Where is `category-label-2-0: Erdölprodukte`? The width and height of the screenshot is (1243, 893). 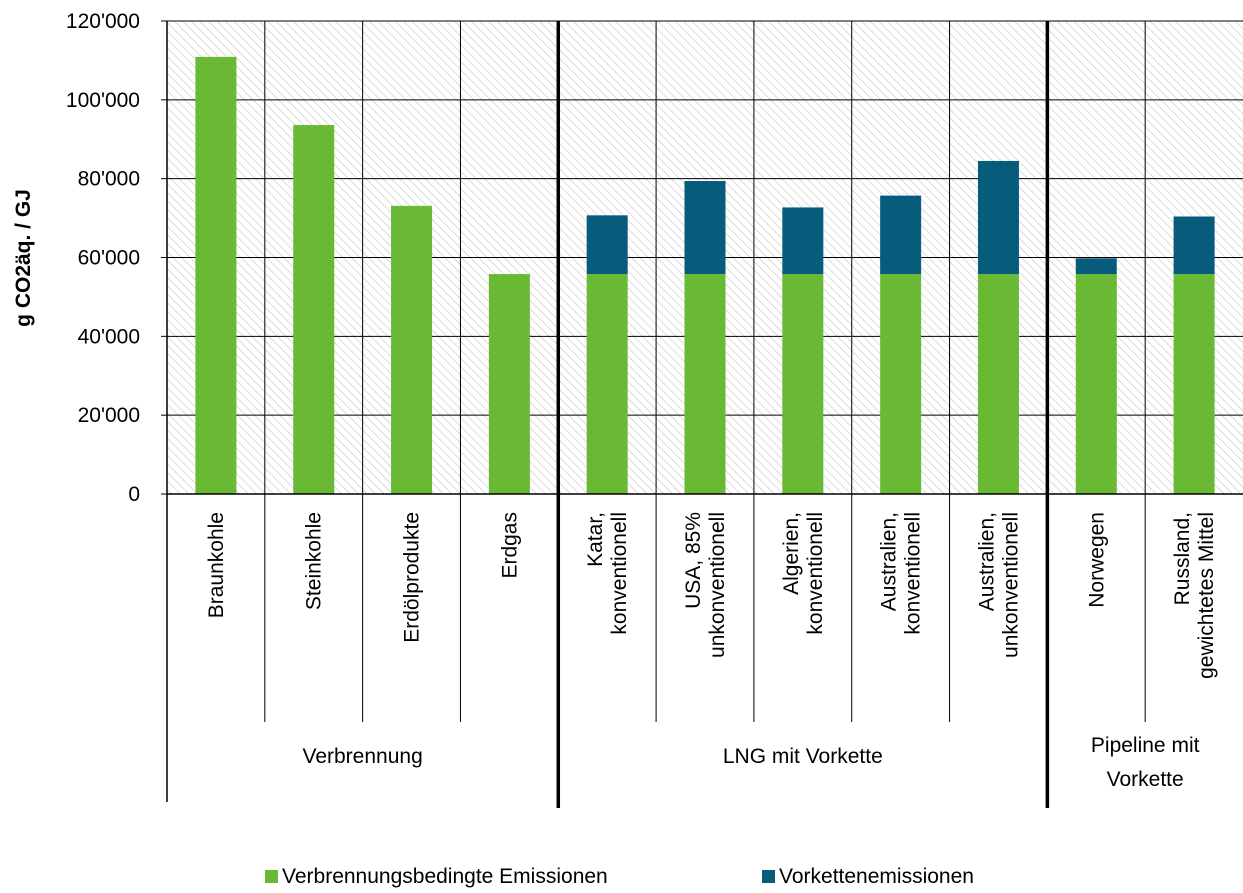
category-label-2-0: Erdölprodukte is located at coordinates (412, 577).